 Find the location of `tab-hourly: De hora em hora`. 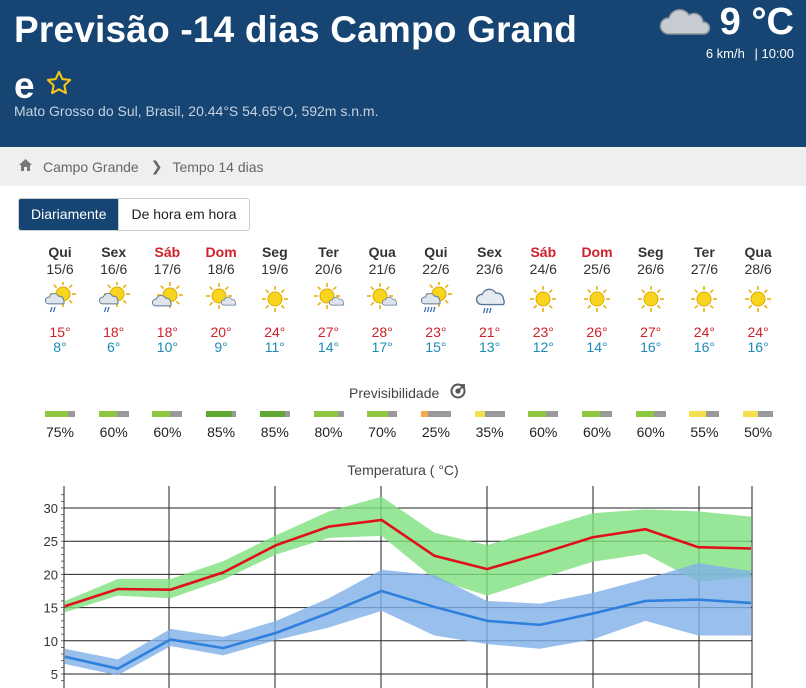

tab-hourly: De hora em hora is located at coordinates (183, 214).